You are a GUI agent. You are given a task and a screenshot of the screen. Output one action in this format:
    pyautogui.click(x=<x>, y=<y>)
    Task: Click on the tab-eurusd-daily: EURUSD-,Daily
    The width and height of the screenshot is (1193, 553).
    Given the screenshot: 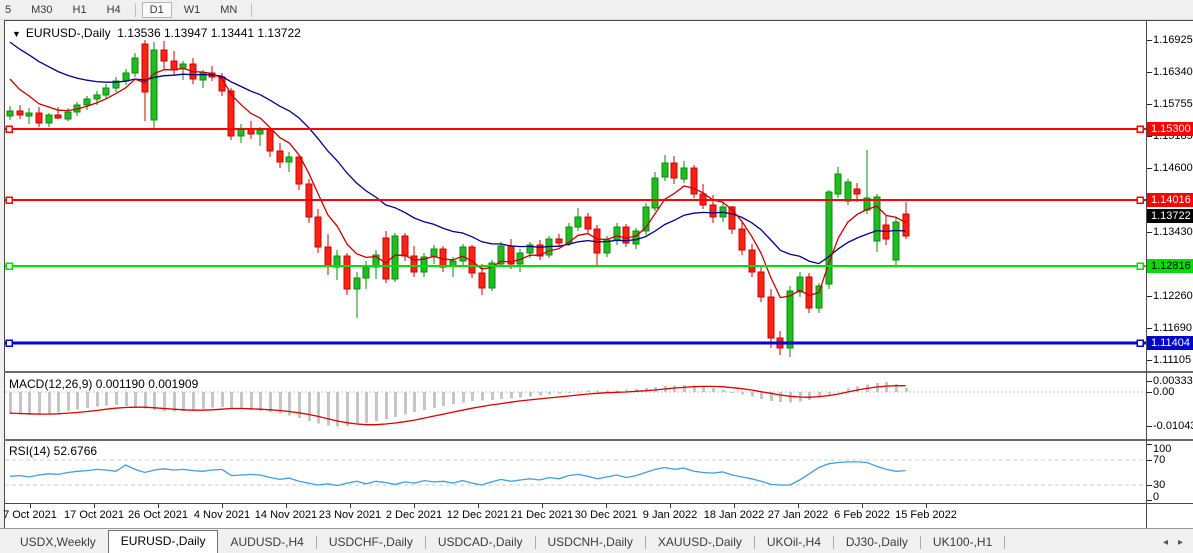 What is the action you would take?
    pyautogui.click(x=163, y=541)
    